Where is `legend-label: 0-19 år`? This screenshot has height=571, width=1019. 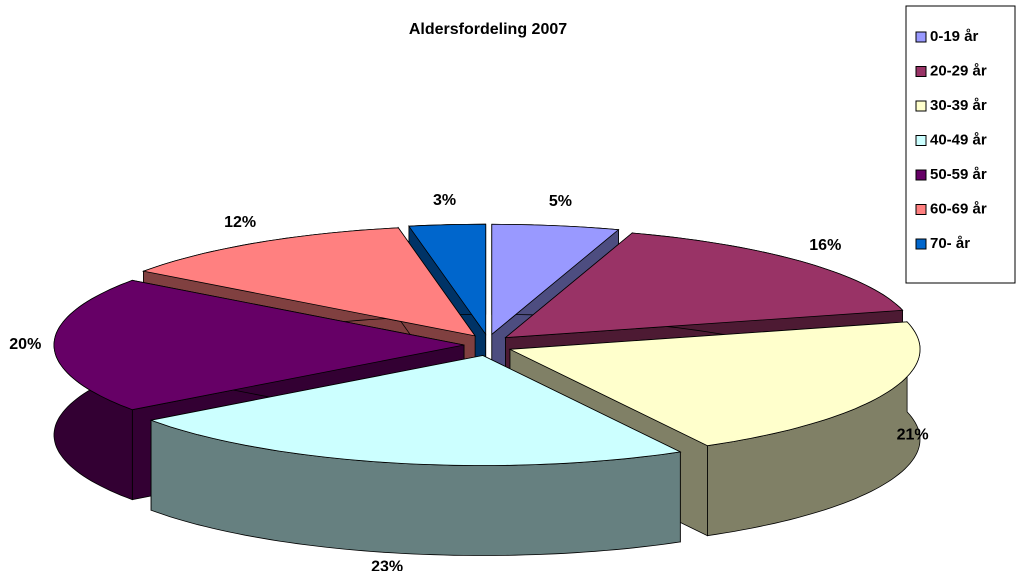 legend-label: 0-19 år is located at coordinates (954, 36).